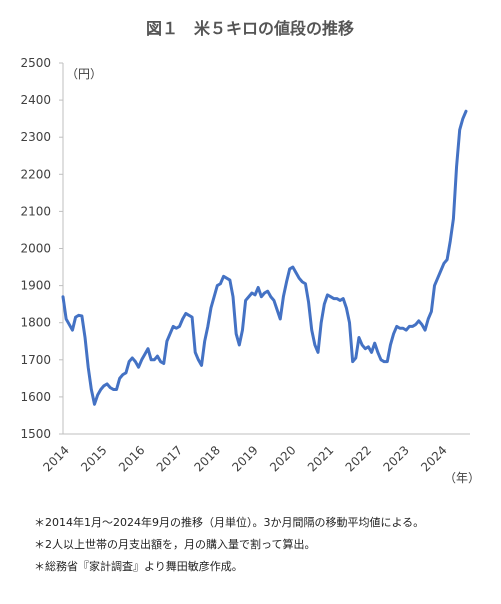 This screenshot has width=501, height=604. I want to click on y-tick-label: 2300, so click(35, 137).